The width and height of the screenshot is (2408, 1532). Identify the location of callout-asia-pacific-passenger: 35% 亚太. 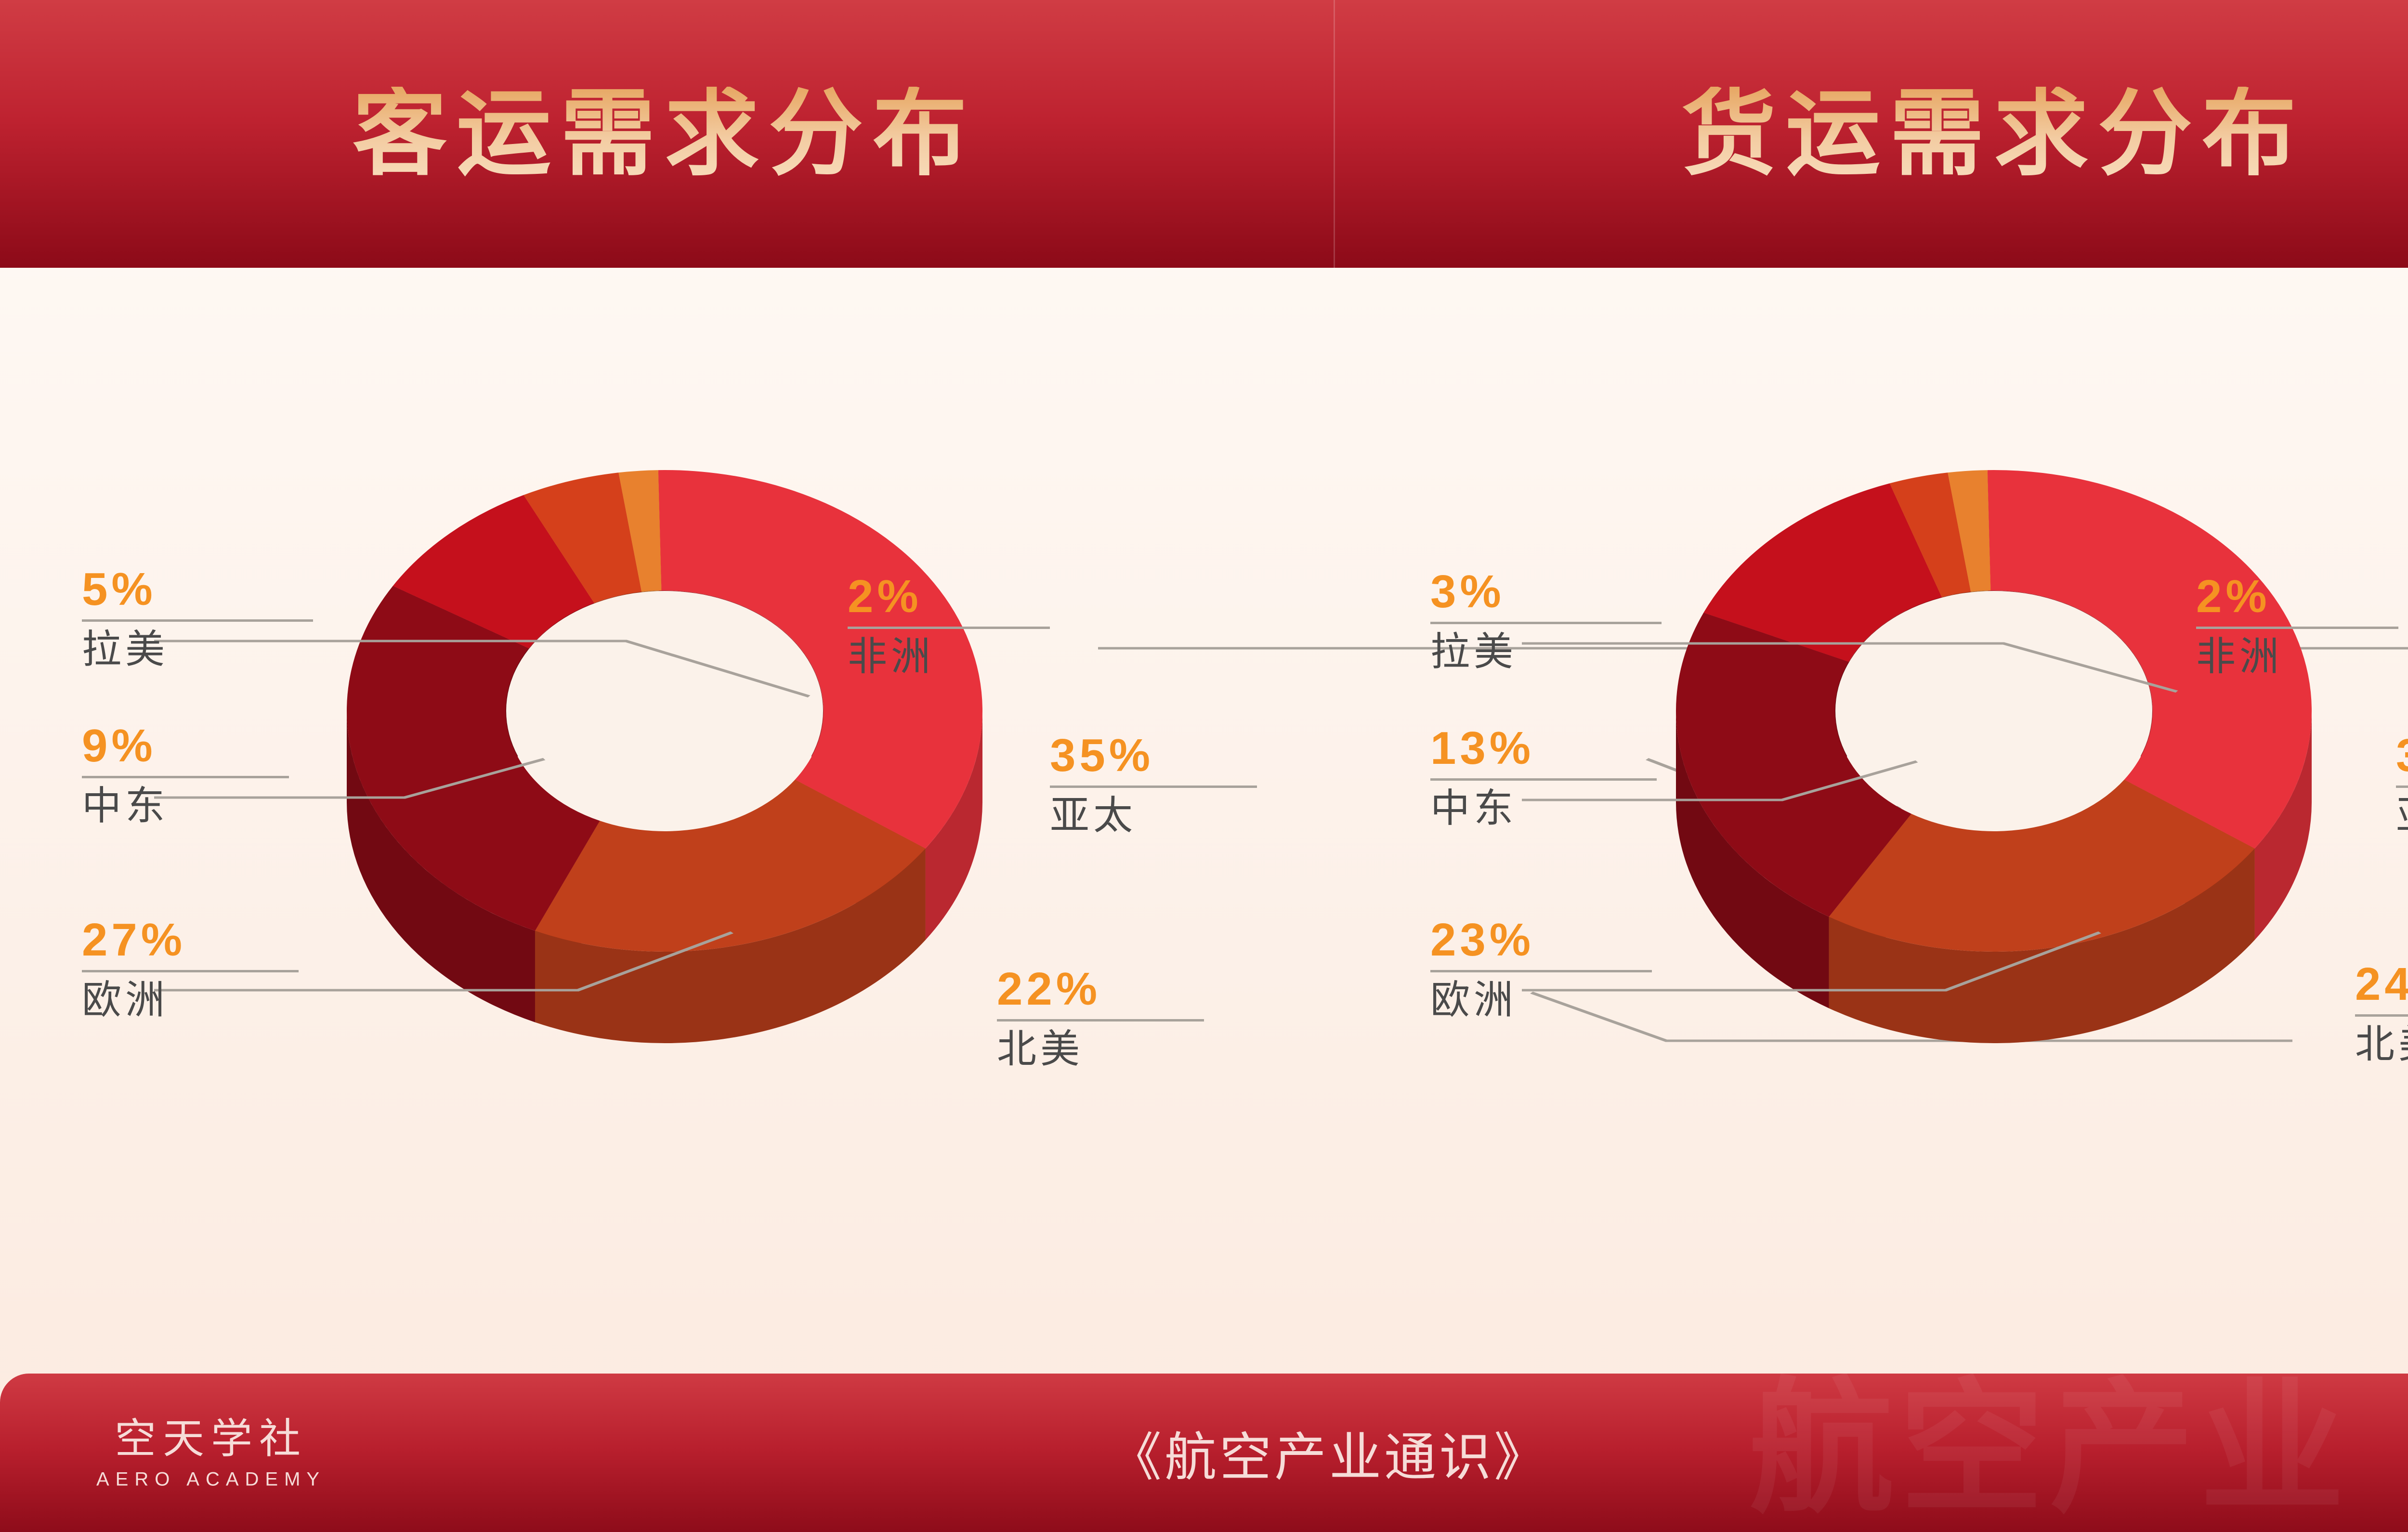
(1153, 785).